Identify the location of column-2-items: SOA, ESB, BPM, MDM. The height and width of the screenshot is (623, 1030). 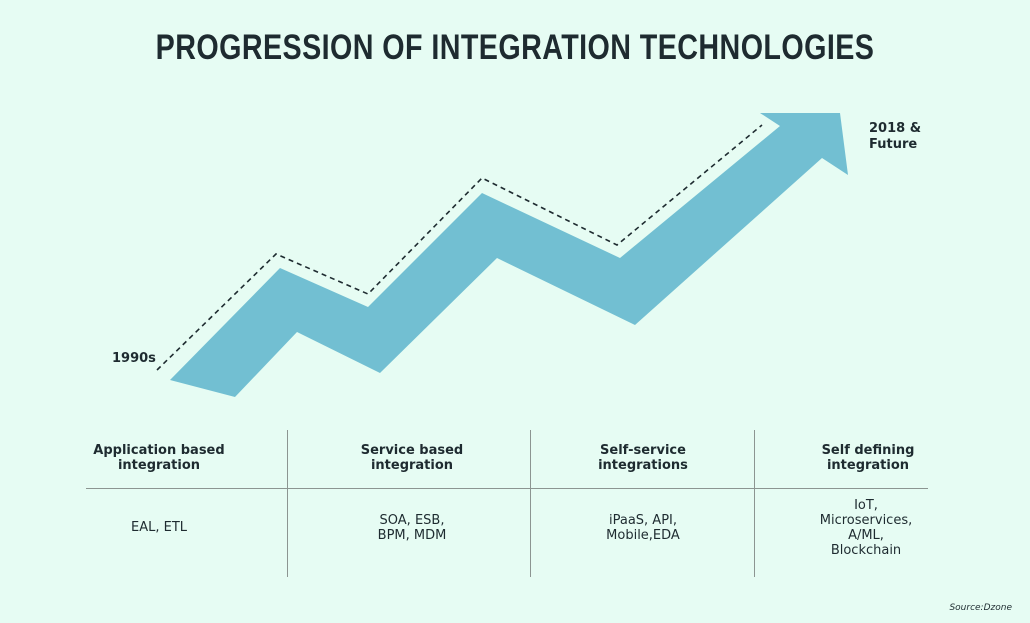
(412, 528).